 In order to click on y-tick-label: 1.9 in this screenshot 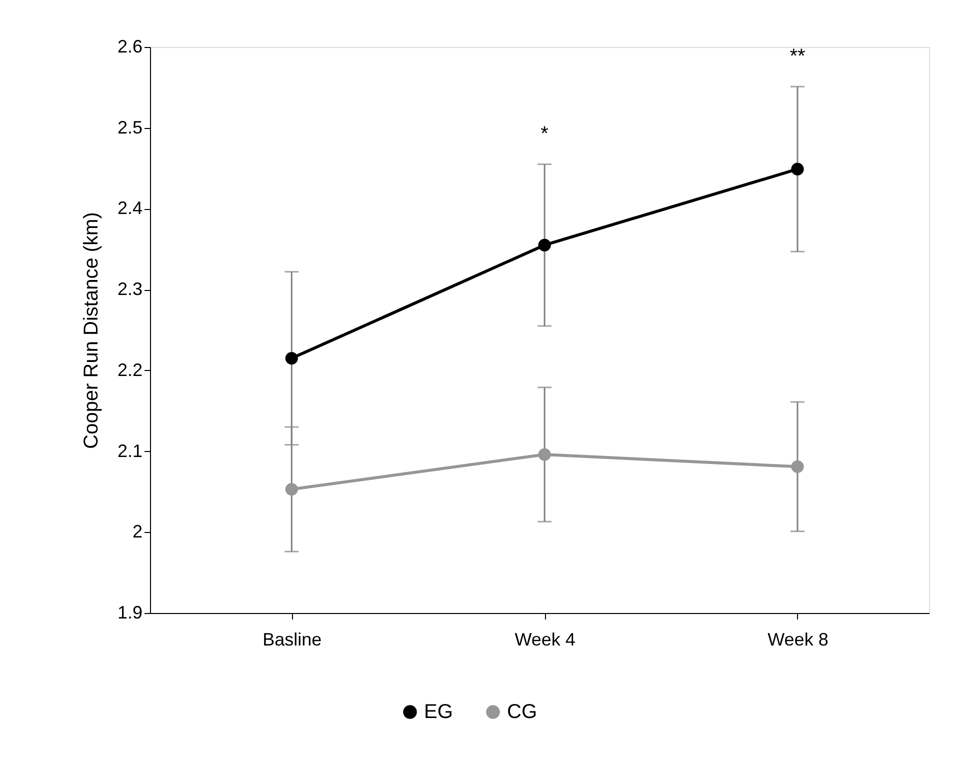, I will do `click(129, 612)`.